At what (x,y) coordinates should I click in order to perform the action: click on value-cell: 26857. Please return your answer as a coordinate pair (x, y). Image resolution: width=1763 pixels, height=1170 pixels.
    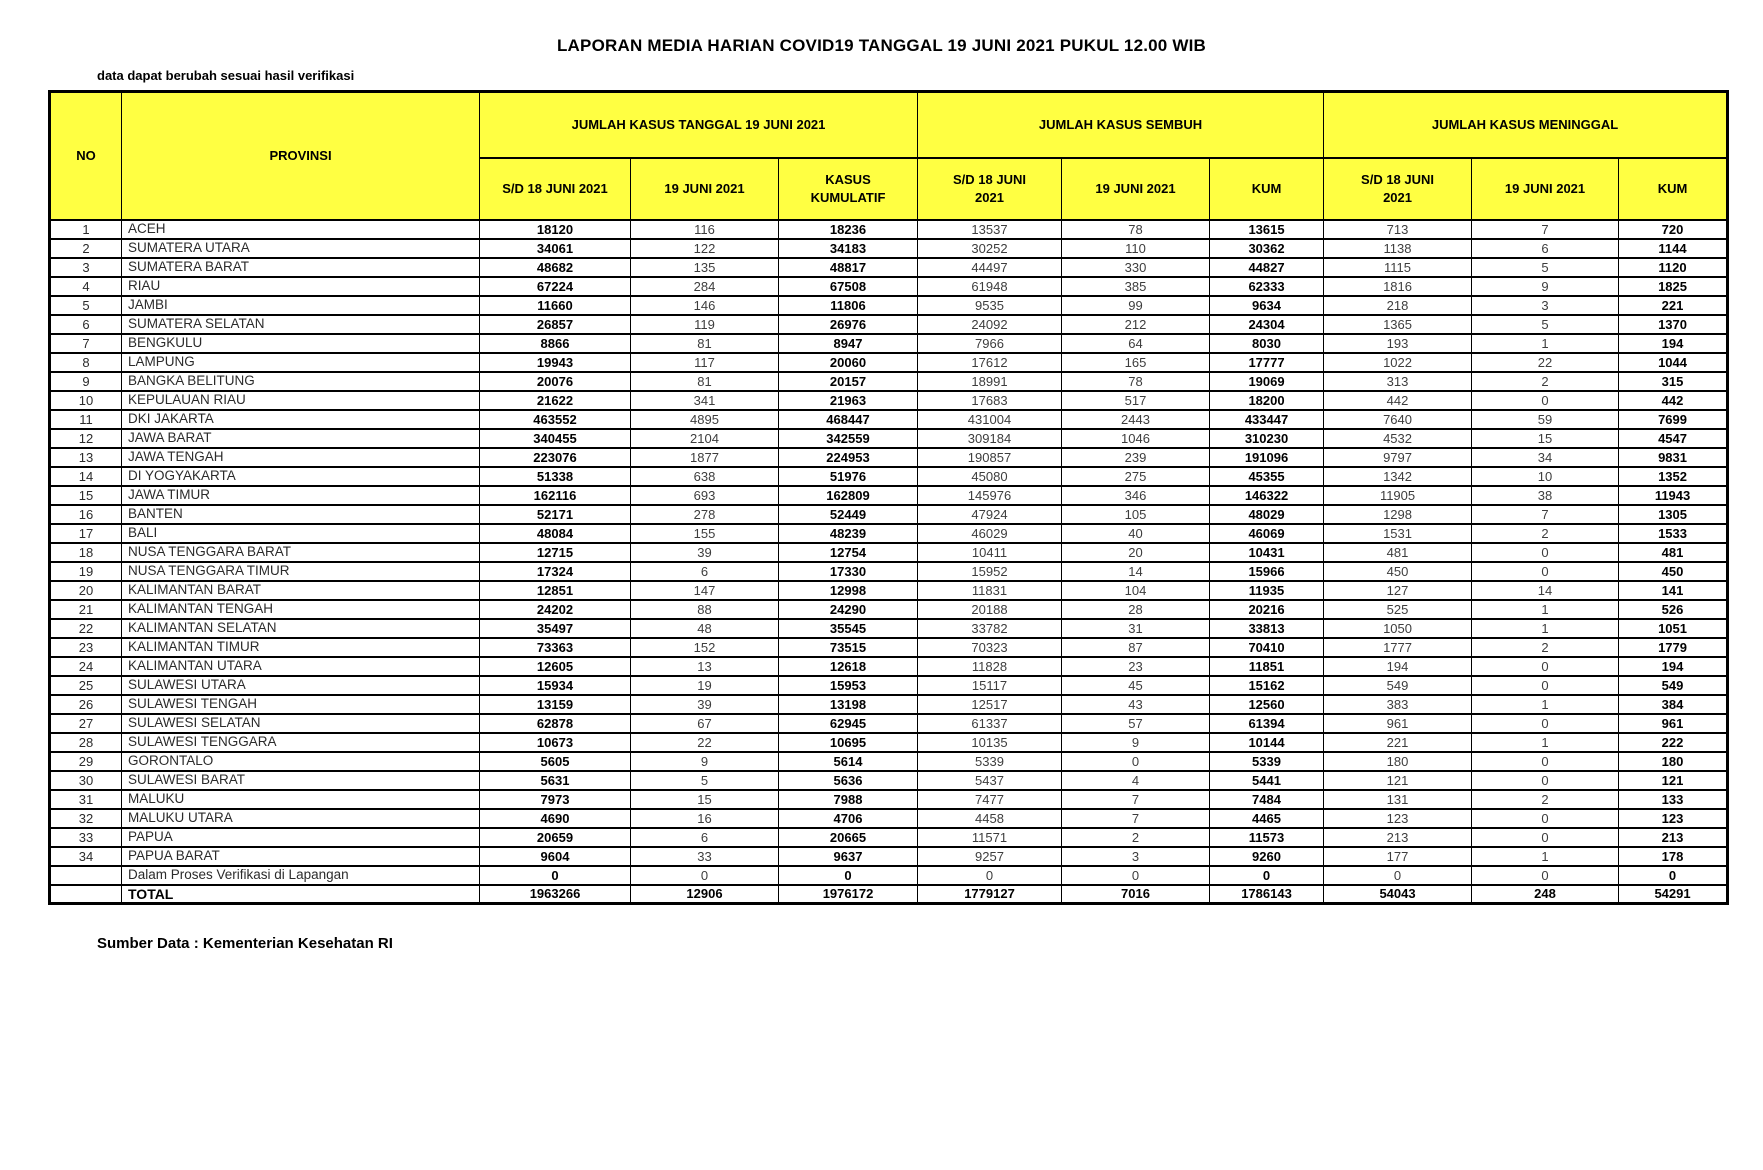
    Looking at the image, I should click on (555, 324).